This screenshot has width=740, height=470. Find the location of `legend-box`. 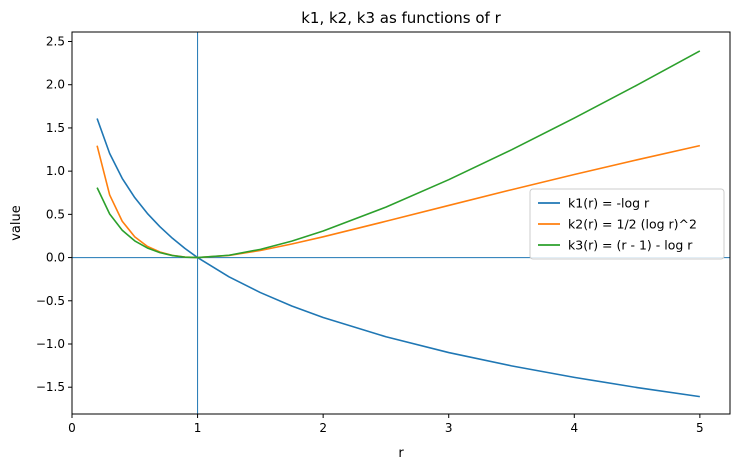

legend-box is located at coordinates (627, 224).